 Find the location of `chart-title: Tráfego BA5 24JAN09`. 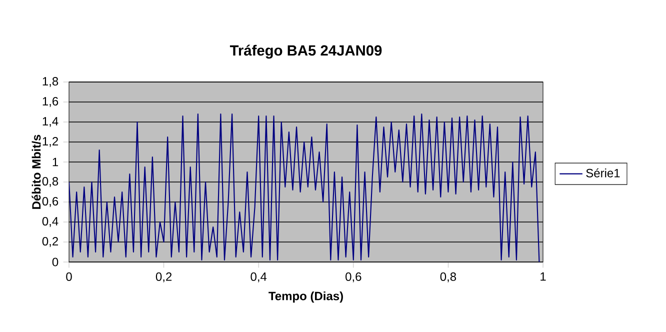

chart-title: Tráfego BA5 24JAN09 is located at coordinates (306, 51).